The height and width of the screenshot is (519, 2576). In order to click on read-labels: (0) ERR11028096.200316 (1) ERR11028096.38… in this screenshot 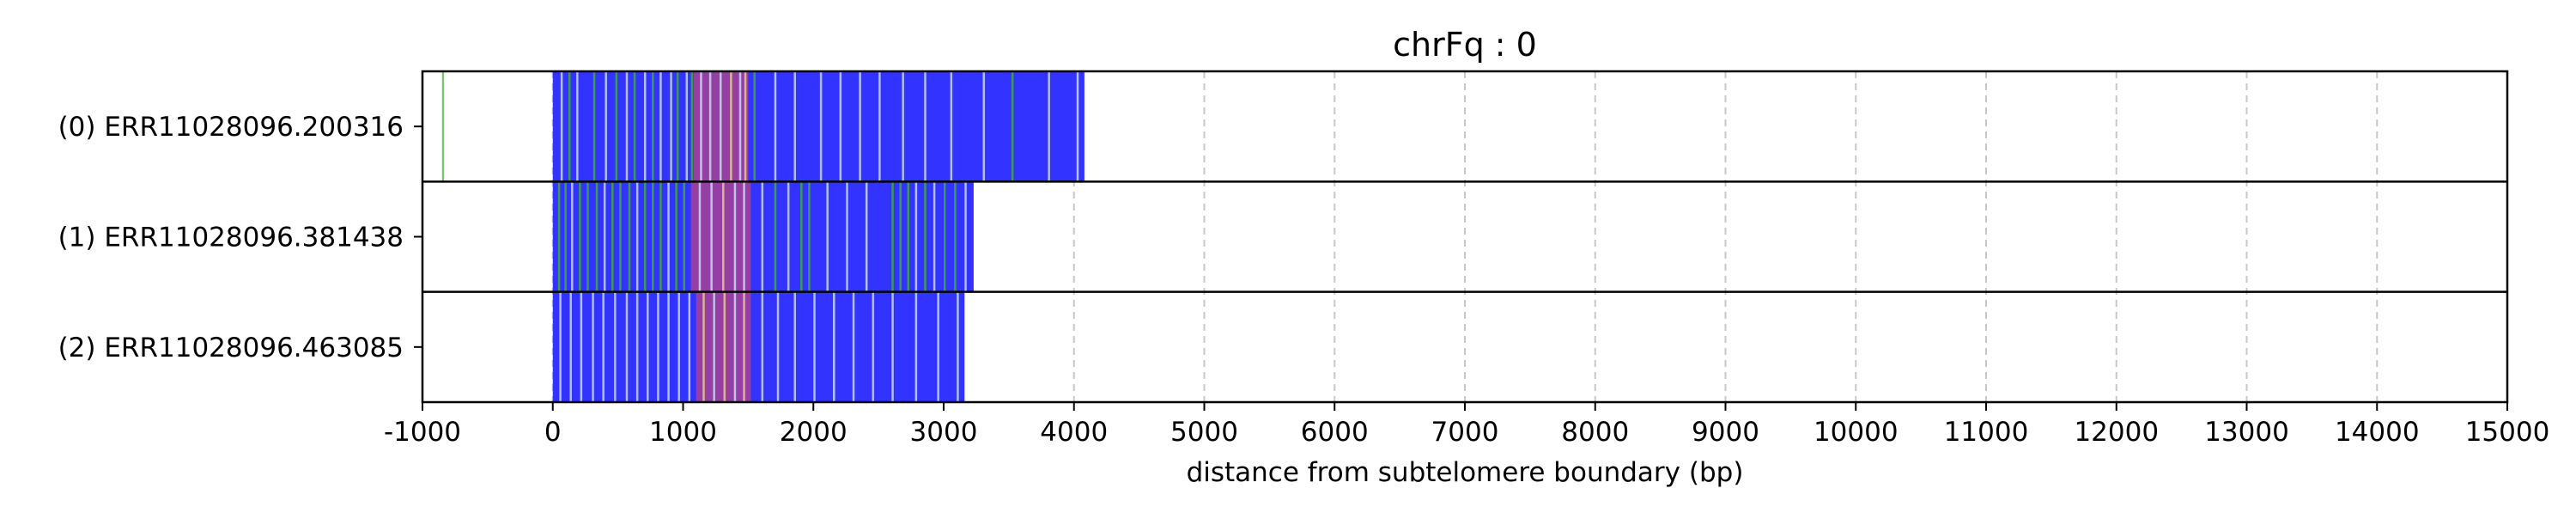, I will do `click(240, 237)`.